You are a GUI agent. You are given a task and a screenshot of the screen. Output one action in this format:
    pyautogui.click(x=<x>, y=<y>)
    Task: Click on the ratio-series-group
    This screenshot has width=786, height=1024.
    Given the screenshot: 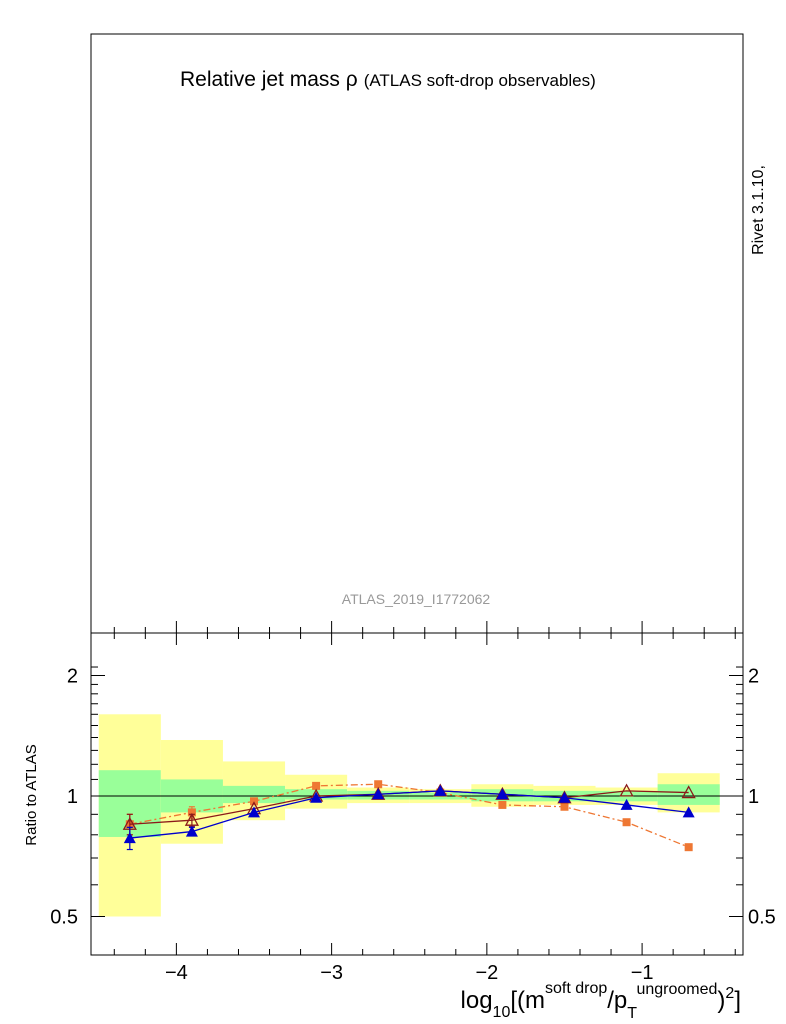 What is the action you would take?
    pyautogui.click(x=409, y=816)
    